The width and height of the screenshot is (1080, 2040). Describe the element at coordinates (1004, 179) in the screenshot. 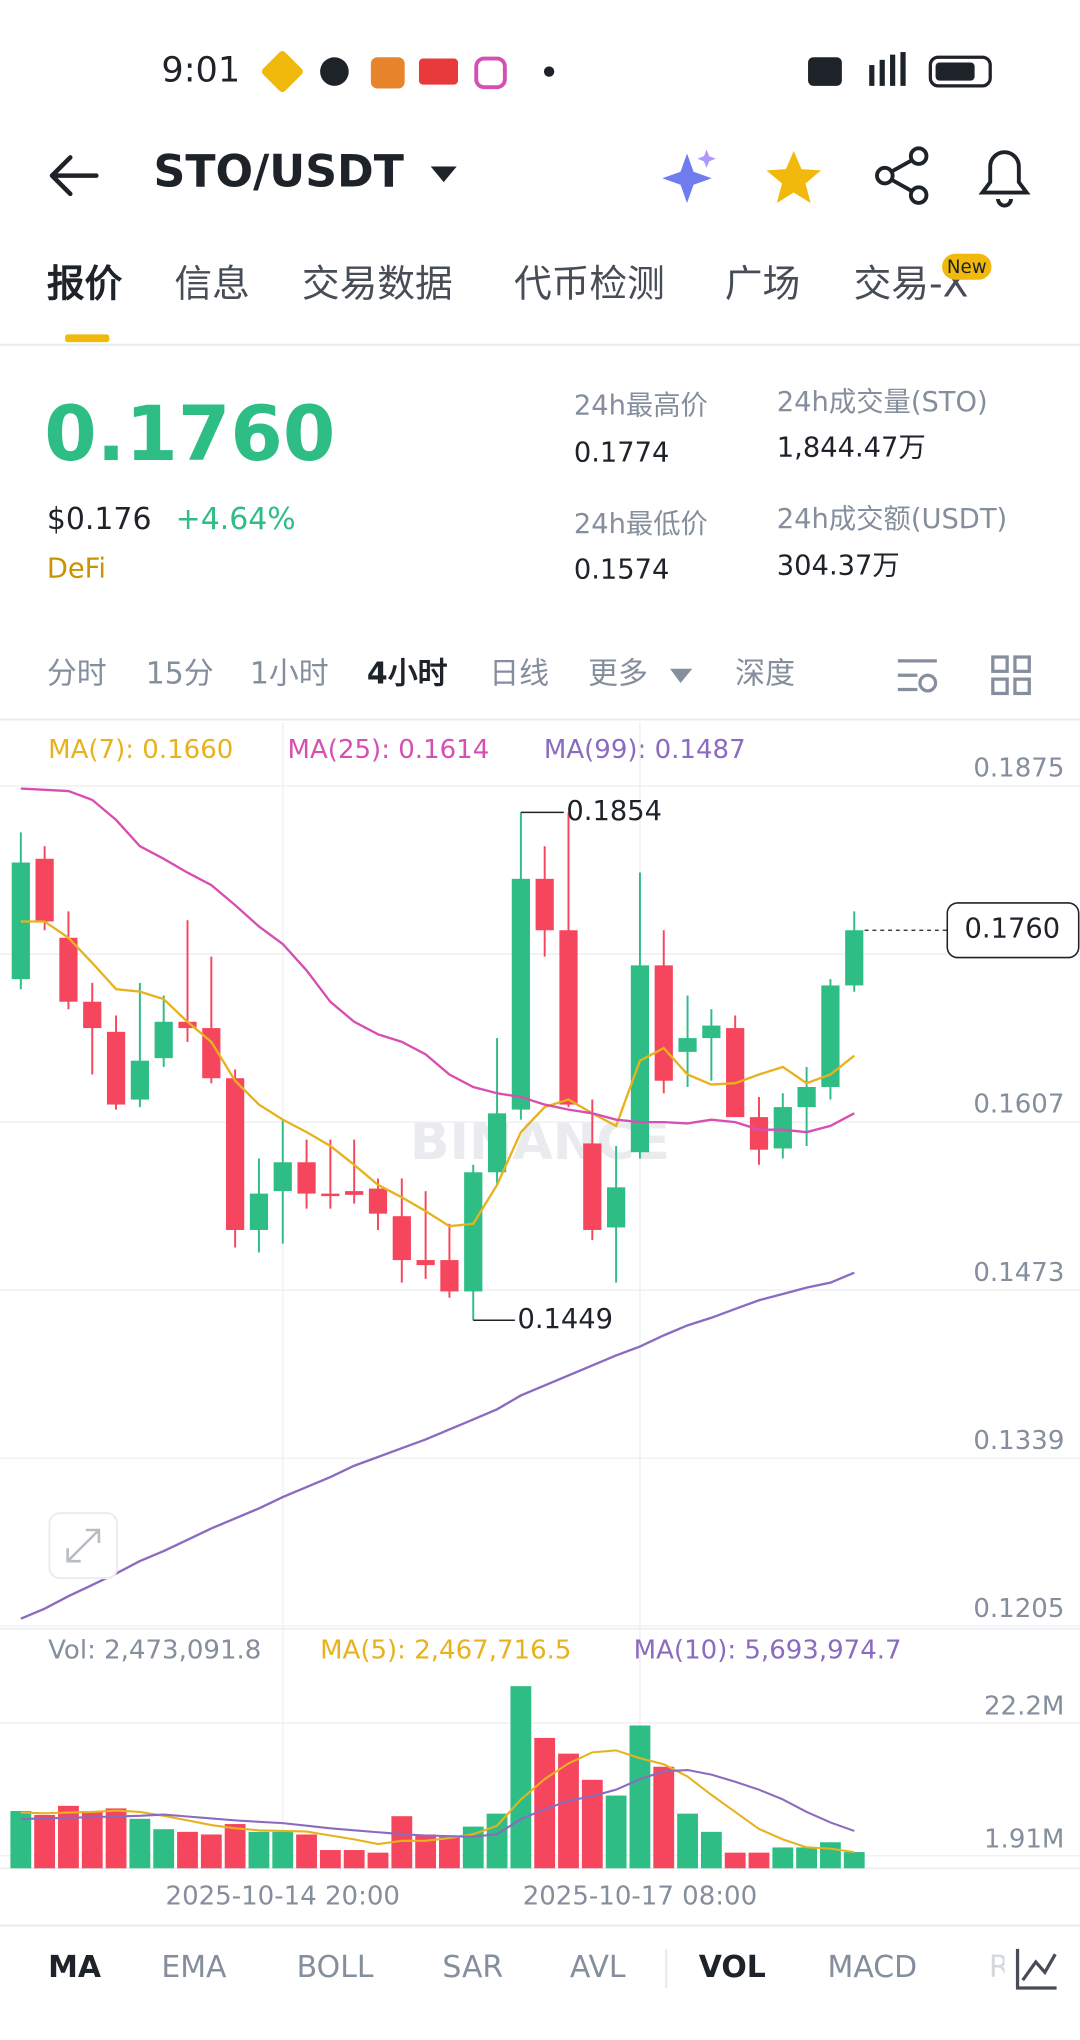

I see `alert-button` at that location.